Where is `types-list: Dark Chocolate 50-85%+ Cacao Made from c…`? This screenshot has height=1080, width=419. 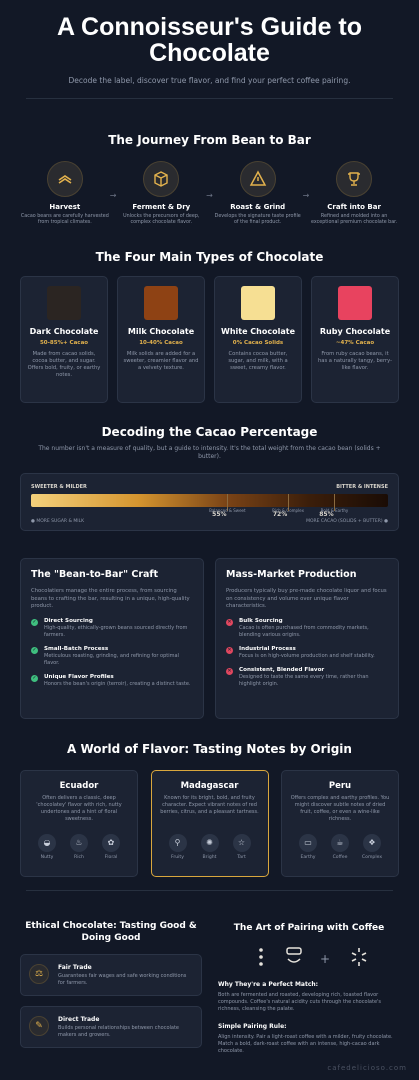
types-list: Dark Chocolate 50-85%+ Cacao Made from c… is located at coordinates (209, 339).